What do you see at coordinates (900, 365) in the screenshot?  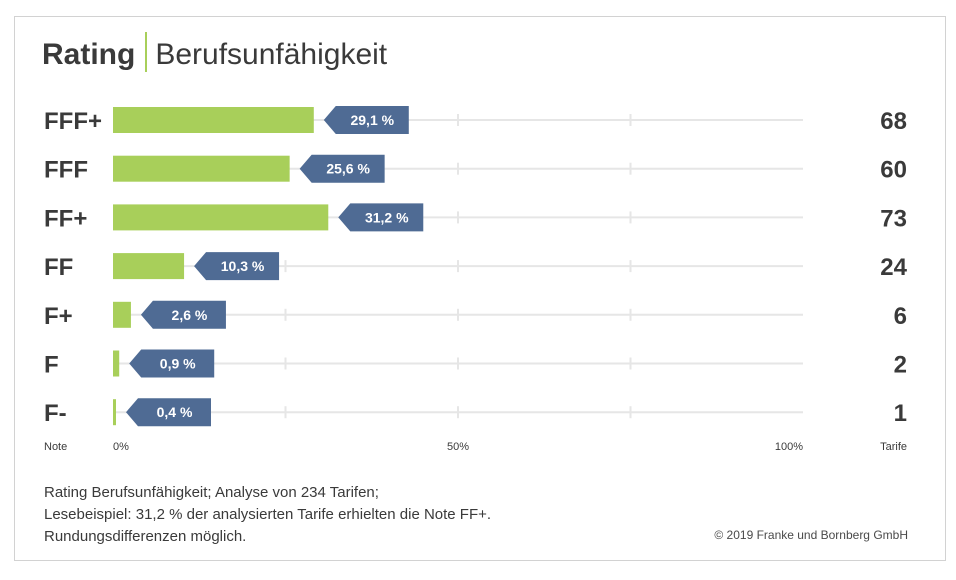 I see `count-label: 2` at bounding box center [900, 365].